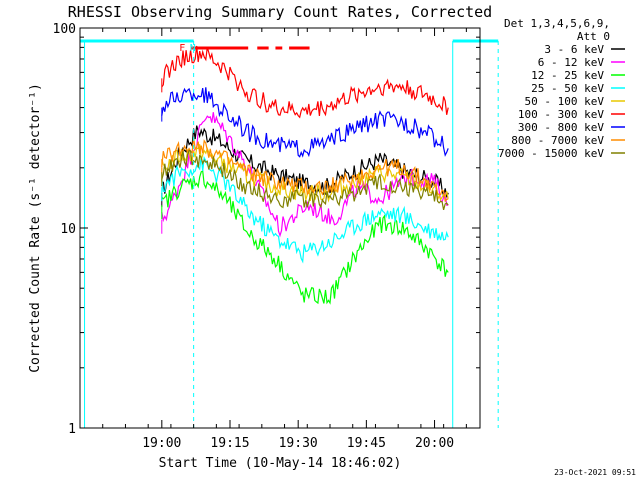  I want to click on y-axis-label: Corrected Count Rate (s⁻¹ detector⁻¹), so click(35, 228).